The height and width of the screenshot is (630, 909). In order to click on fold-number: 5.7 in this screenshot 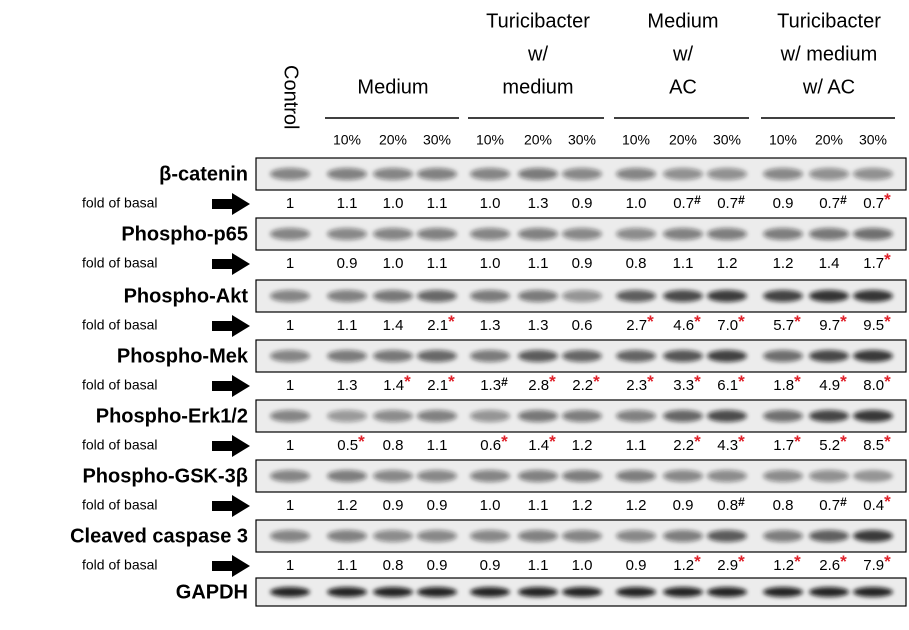, I will do `click(783, 325)`.